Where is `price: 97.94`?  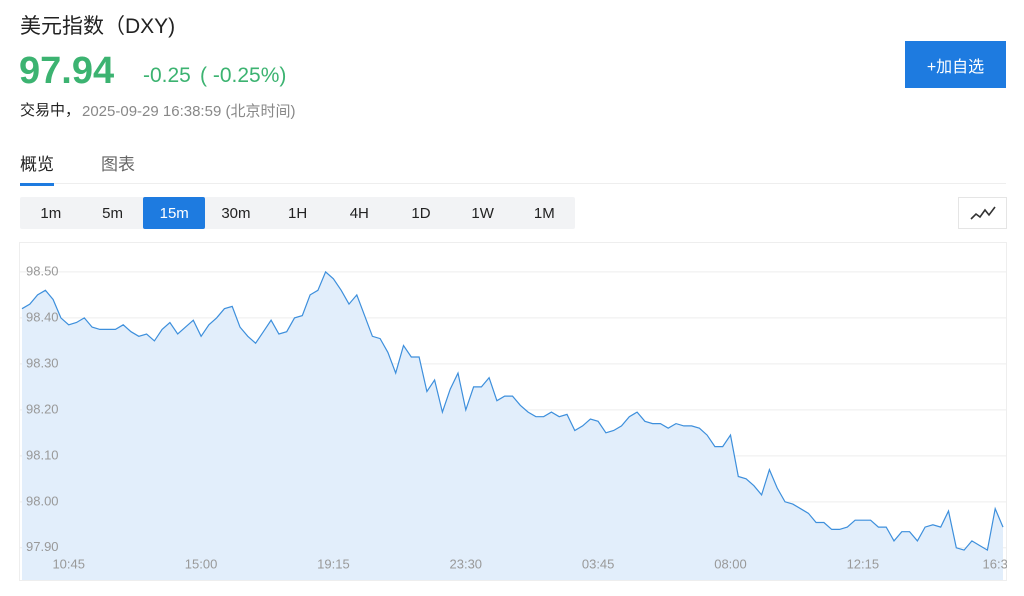 price: 97.94 is located at coordinates (67, 71).